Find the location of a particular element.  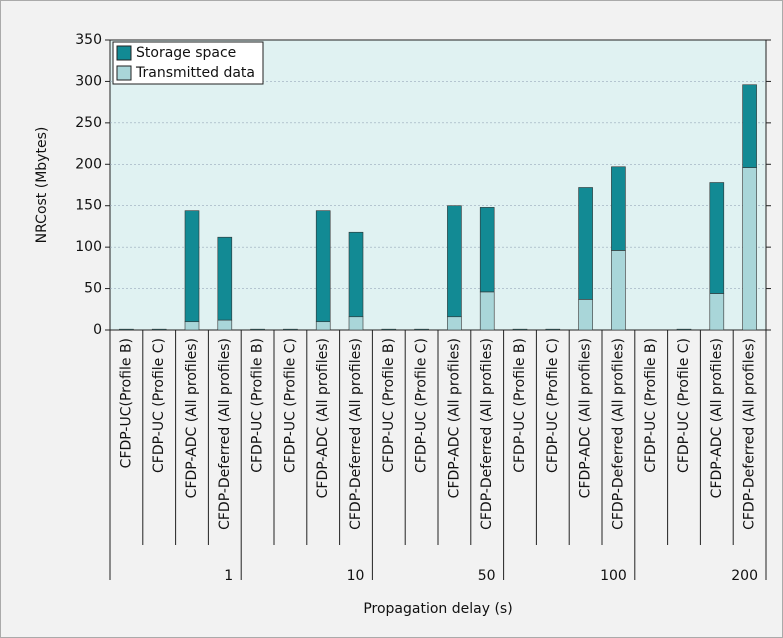

y-axis-label: NRCost (Mbytes) is located at coordinates (42, 185).